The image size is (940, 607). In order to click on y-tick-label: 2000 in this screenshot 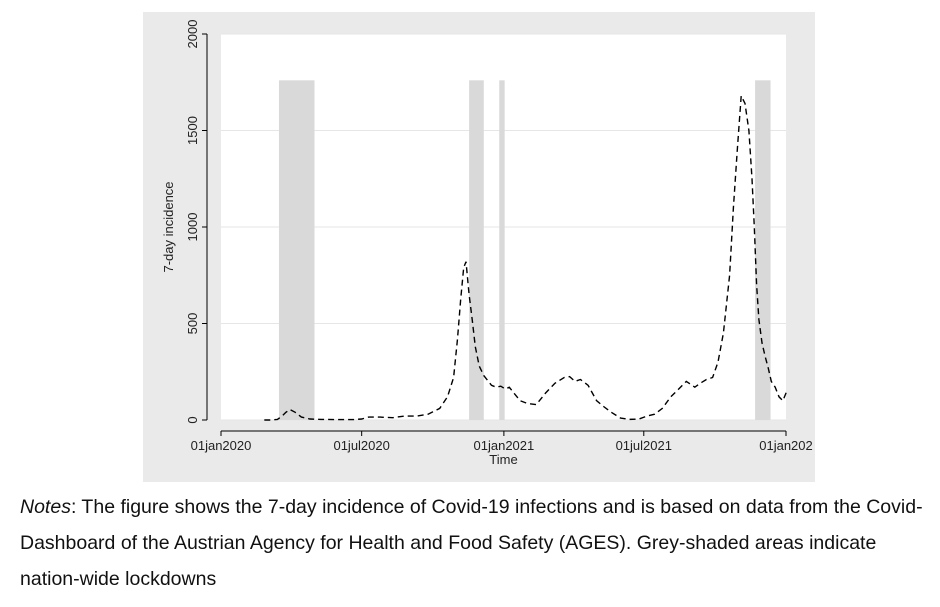, I will do `click(192, 34)`.